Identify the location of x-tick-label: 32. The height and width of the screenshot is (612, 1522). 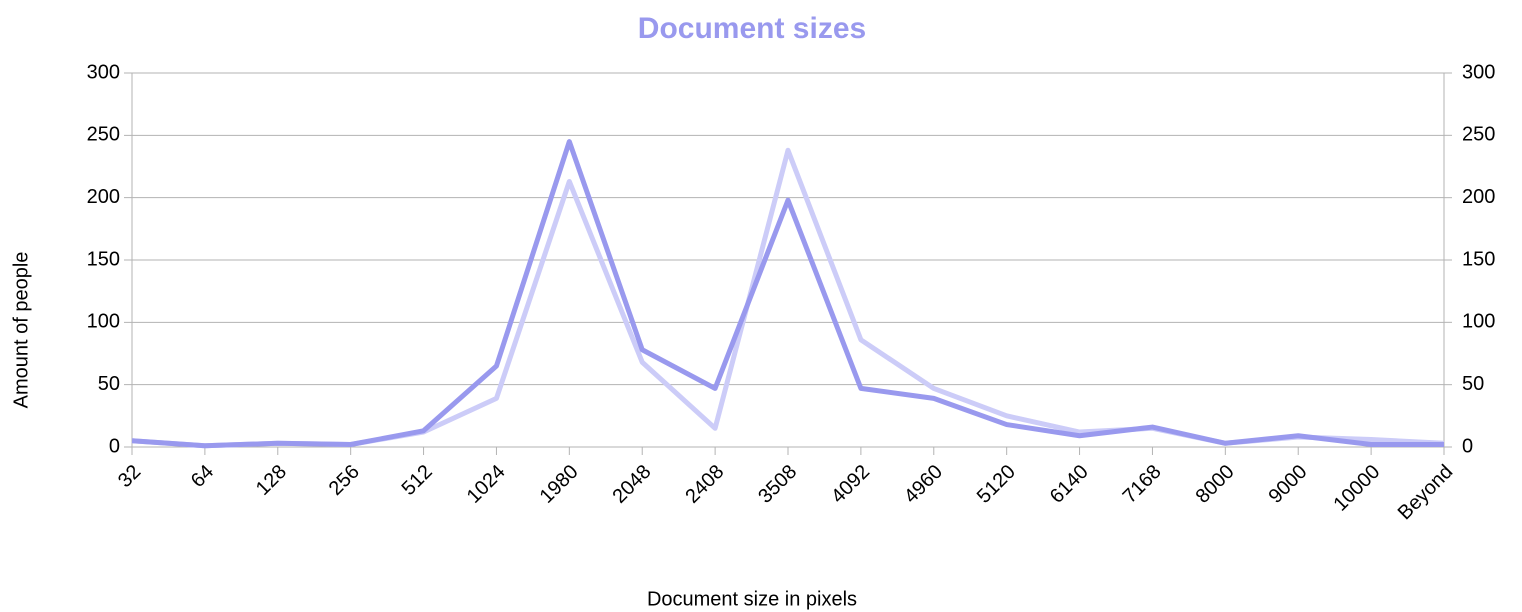
(129, 476).